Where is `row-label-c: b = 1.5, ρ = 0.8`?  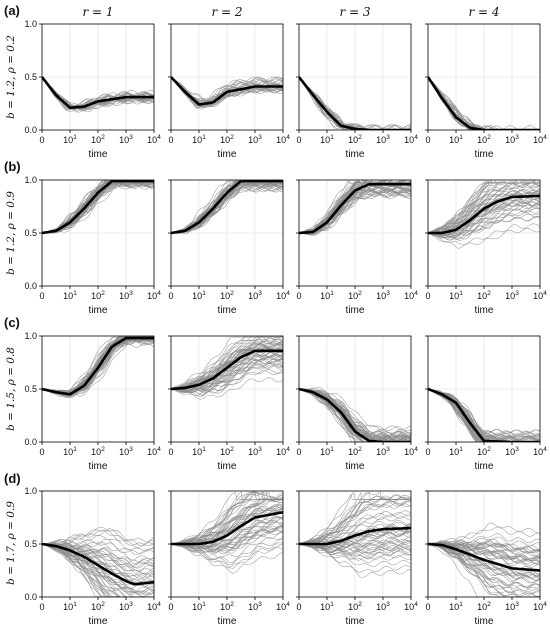
row-label-c: b = 1.5, ρ = 0.8 is located at coordinates (11, 389).